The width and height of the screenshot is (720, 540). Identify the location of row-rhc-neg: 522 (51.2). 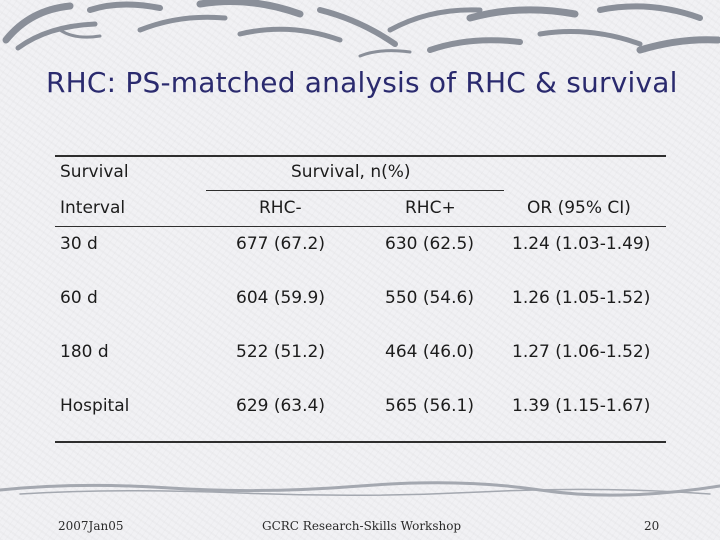
(280, 352).